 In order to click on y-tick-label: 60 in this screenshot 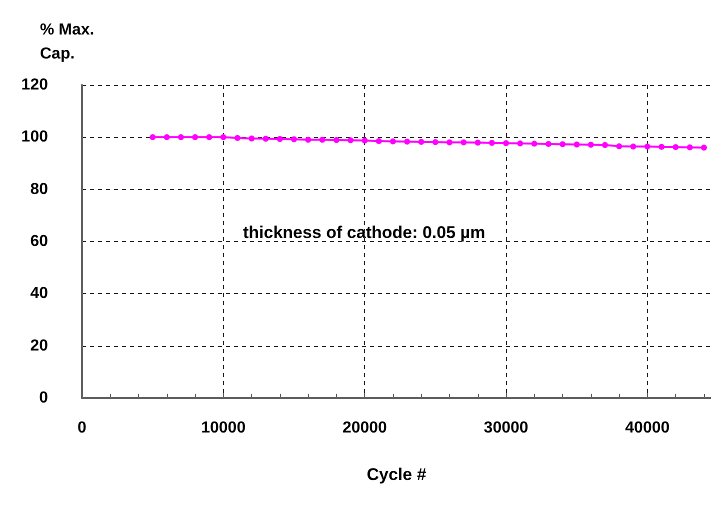, I will do `click(39, 241)`.